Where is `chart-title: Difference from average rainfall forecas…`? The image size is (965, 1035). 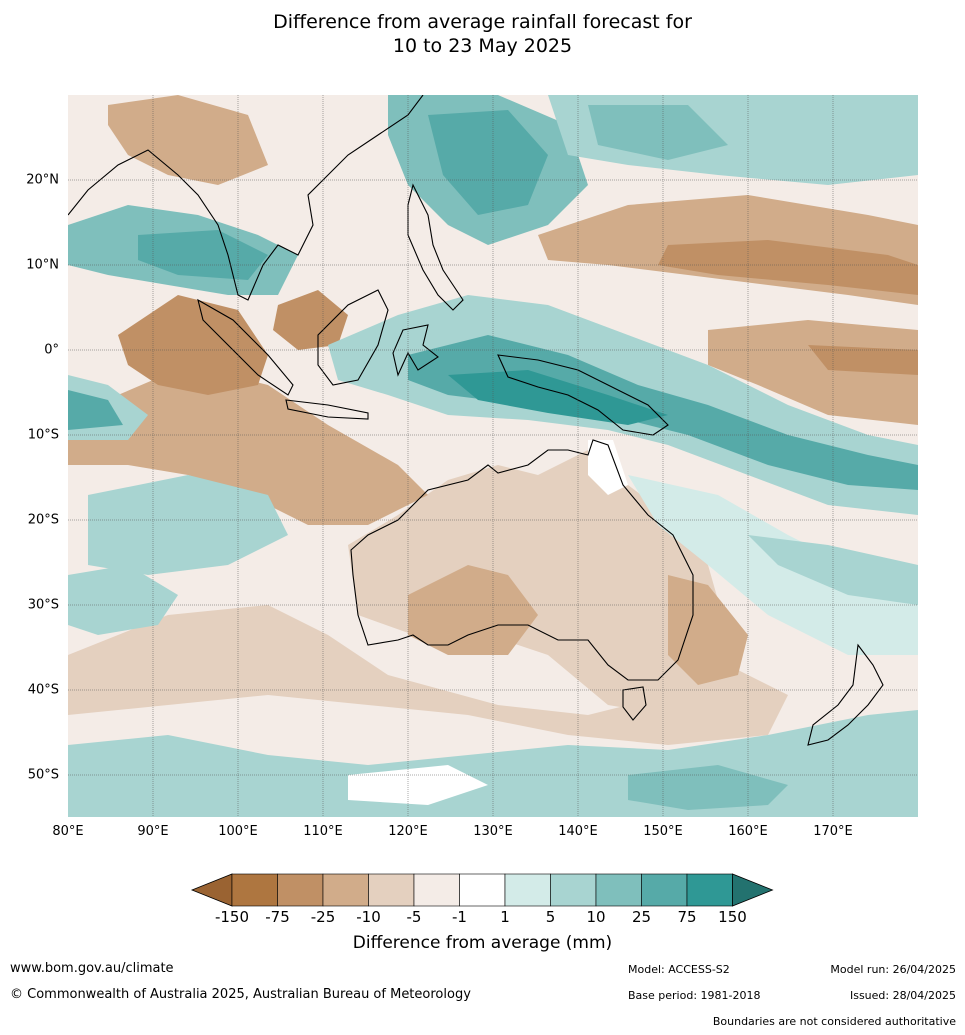
chart-title: Difference from average rainfall forecas… is located at coordinates (482, 34).